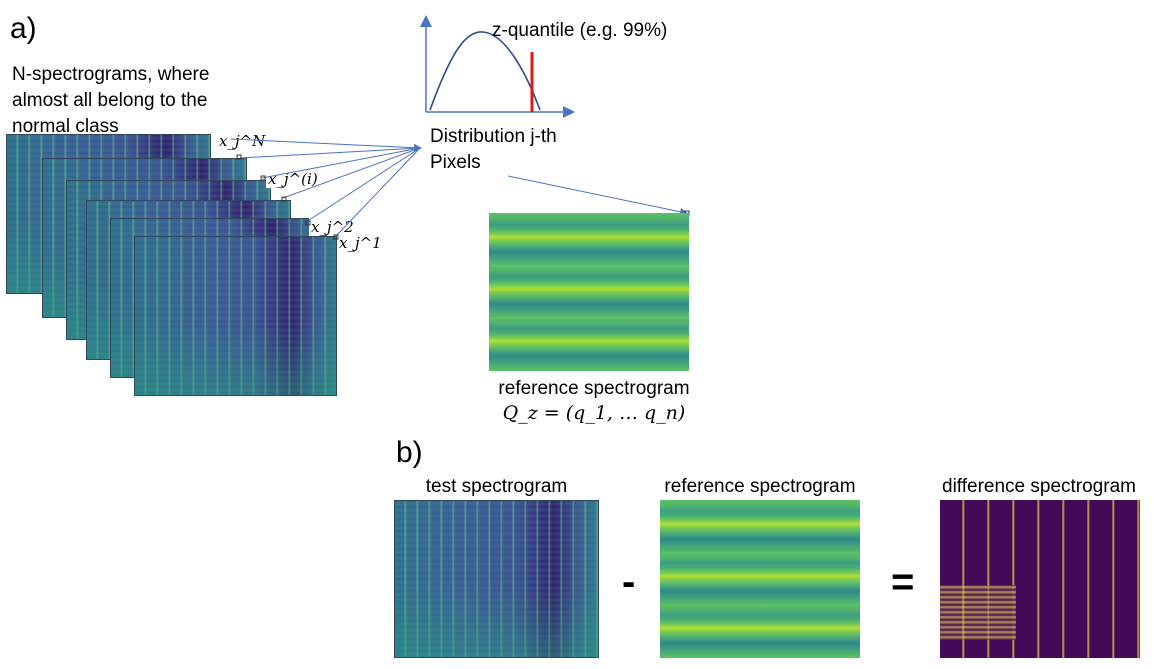 This screenshot has width=1154, height=669. Describe the element at coordinates (496, 486) in the screenshot. I see `test-spectrogram-title: test spectrogram` at that location.